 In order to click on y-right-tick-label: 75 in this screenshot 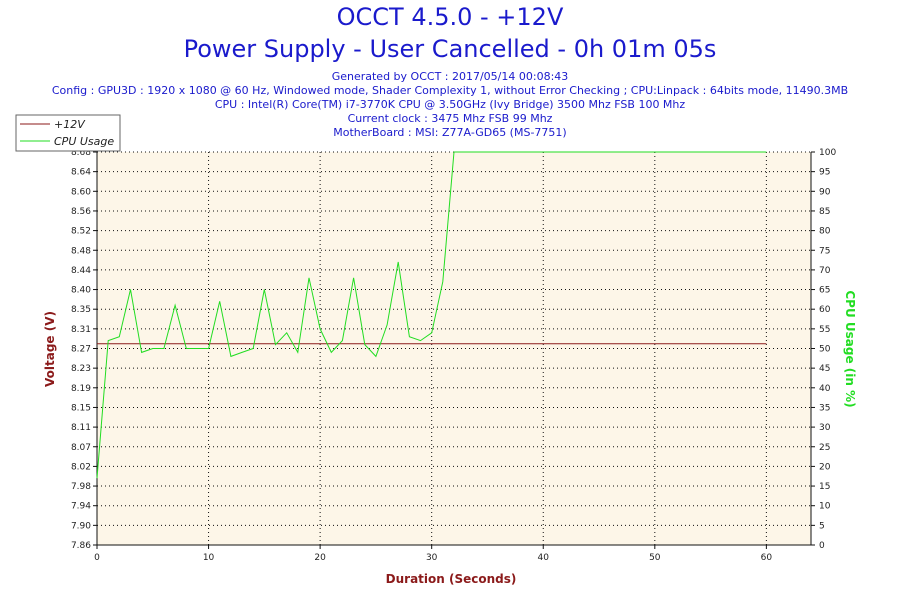, I will do `click(824, 251)`.